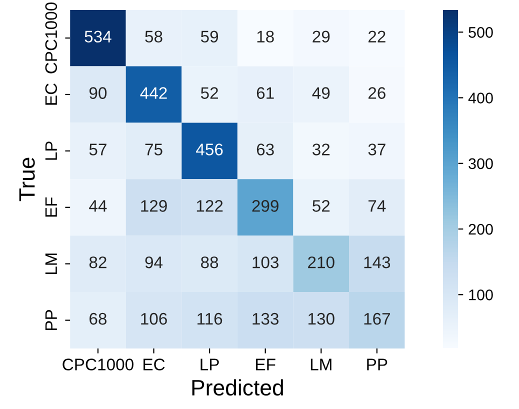  Describe the element at coordinates (51, 38) in the screenshot. I see `y-tick-label: CPC1000` at that location.